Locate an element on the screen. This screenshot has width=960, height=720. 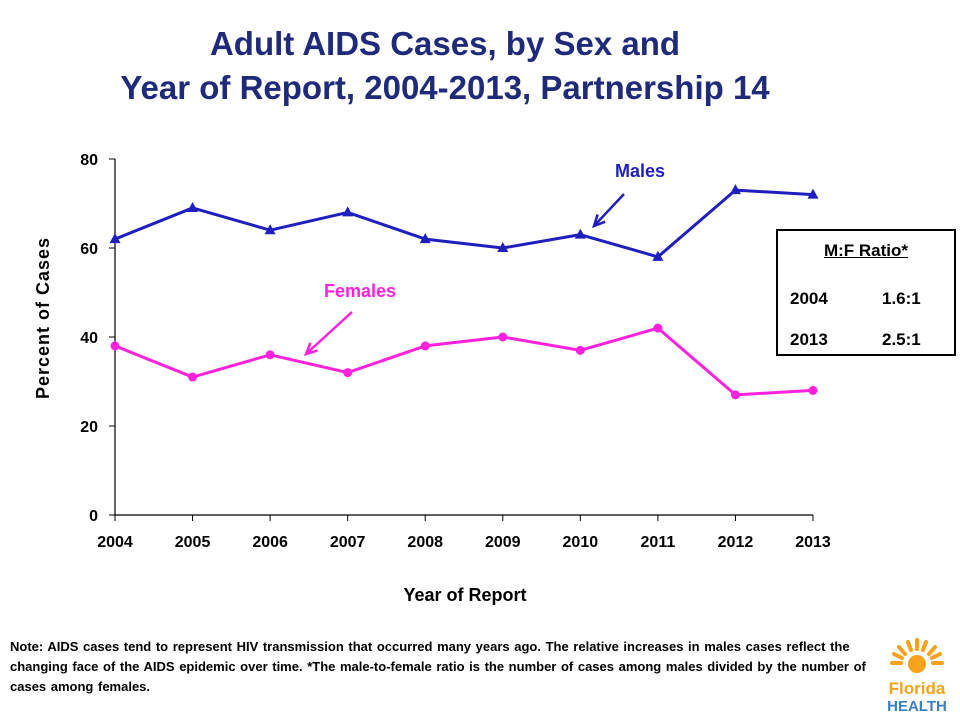
x-tick-label: 2013 is located at coordinates (813, 542).